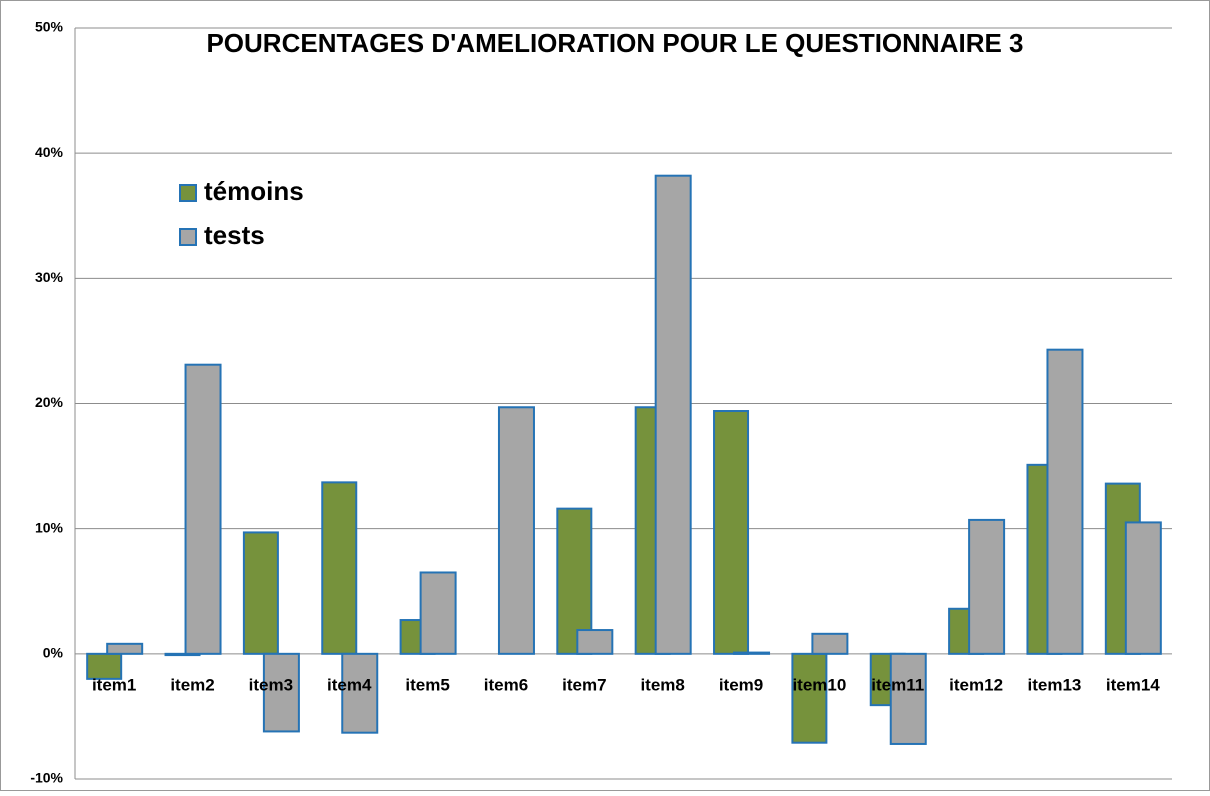 This screenshot has width=1210, height=796. I want to click on x-tick-label: item12, so click(976, 684).